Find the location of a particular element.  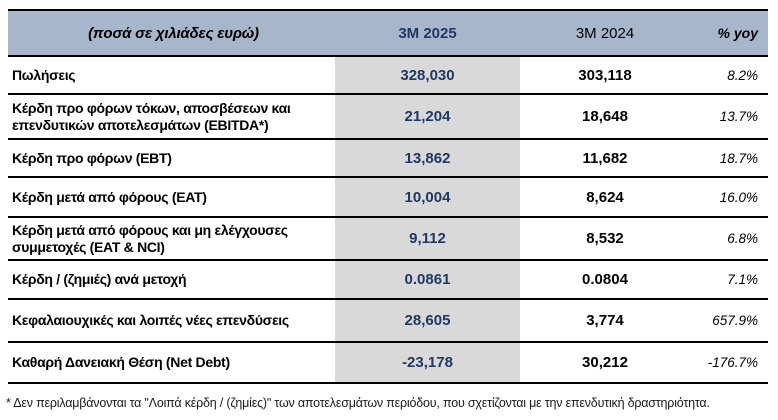

row-label: Κέρδη μετά από φόρους (EAT) is located at coordinates (109, 196).